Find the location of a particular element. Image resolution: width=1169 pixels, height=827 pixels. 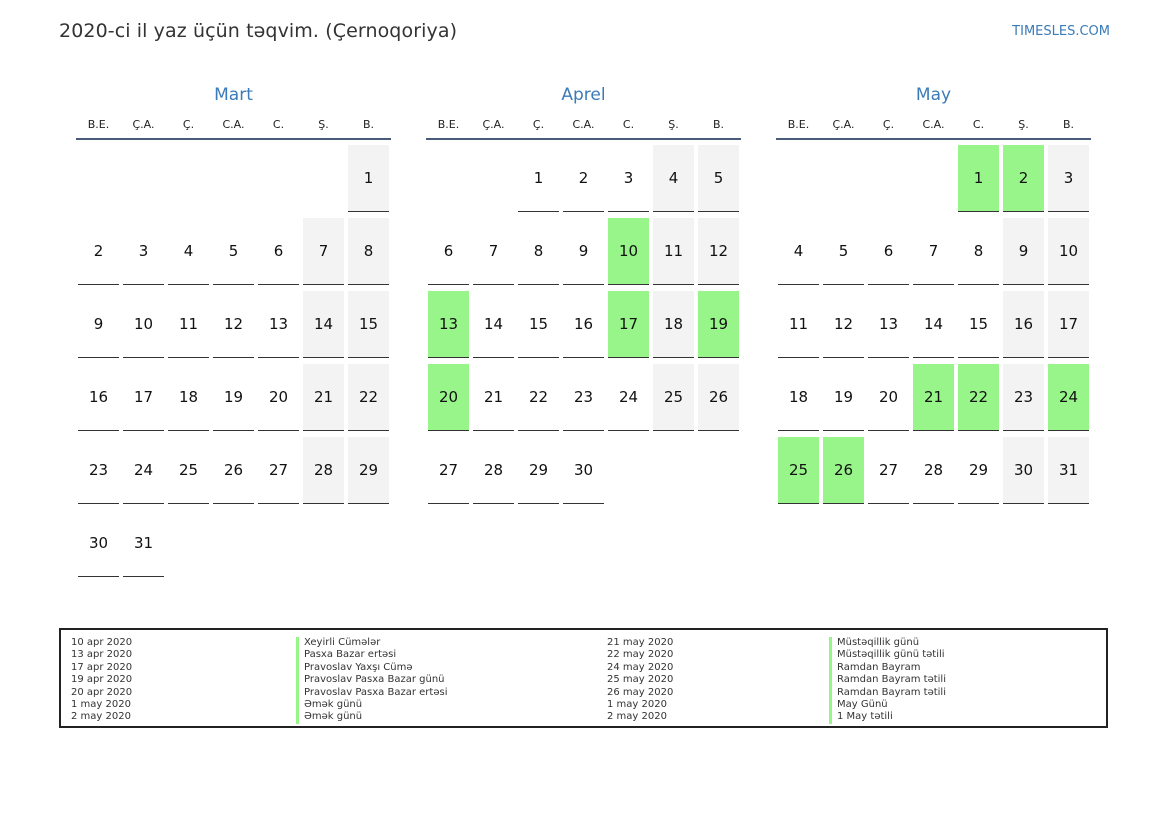

legend-holiday-name: Xeyirli Cümələr is located at coordinates (342, 642).